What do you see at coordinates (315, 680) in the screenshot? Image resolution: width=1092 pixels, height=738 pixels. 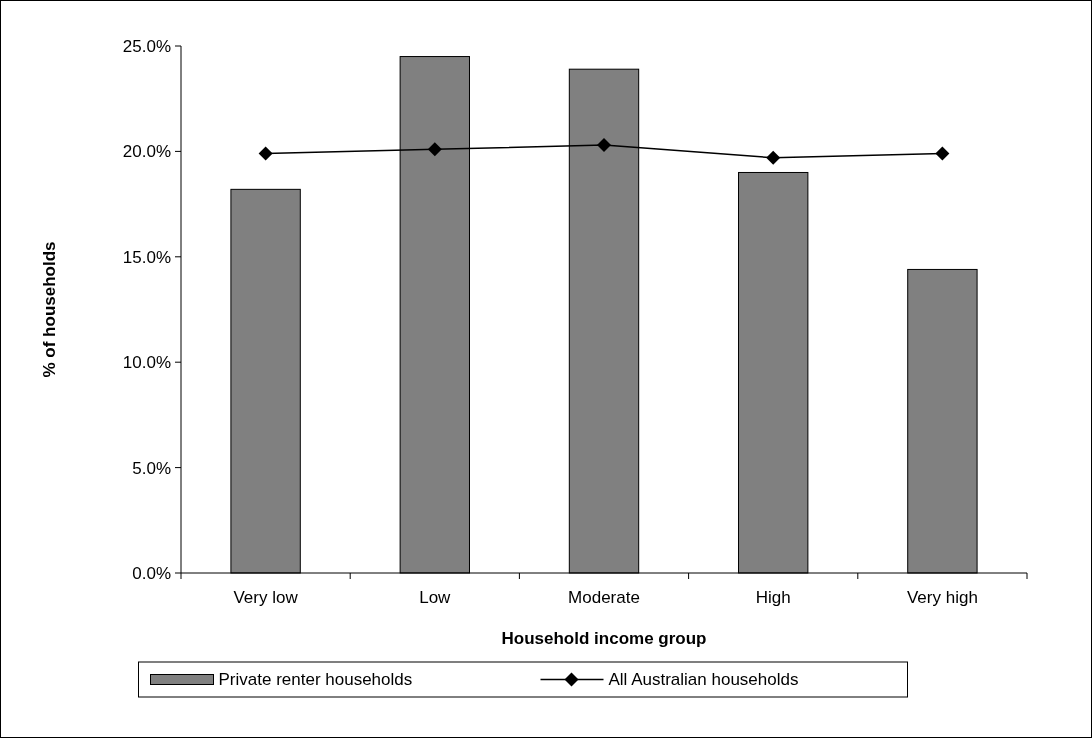 I see `legend-label: Private renter households` at bounding box center [315, 680].